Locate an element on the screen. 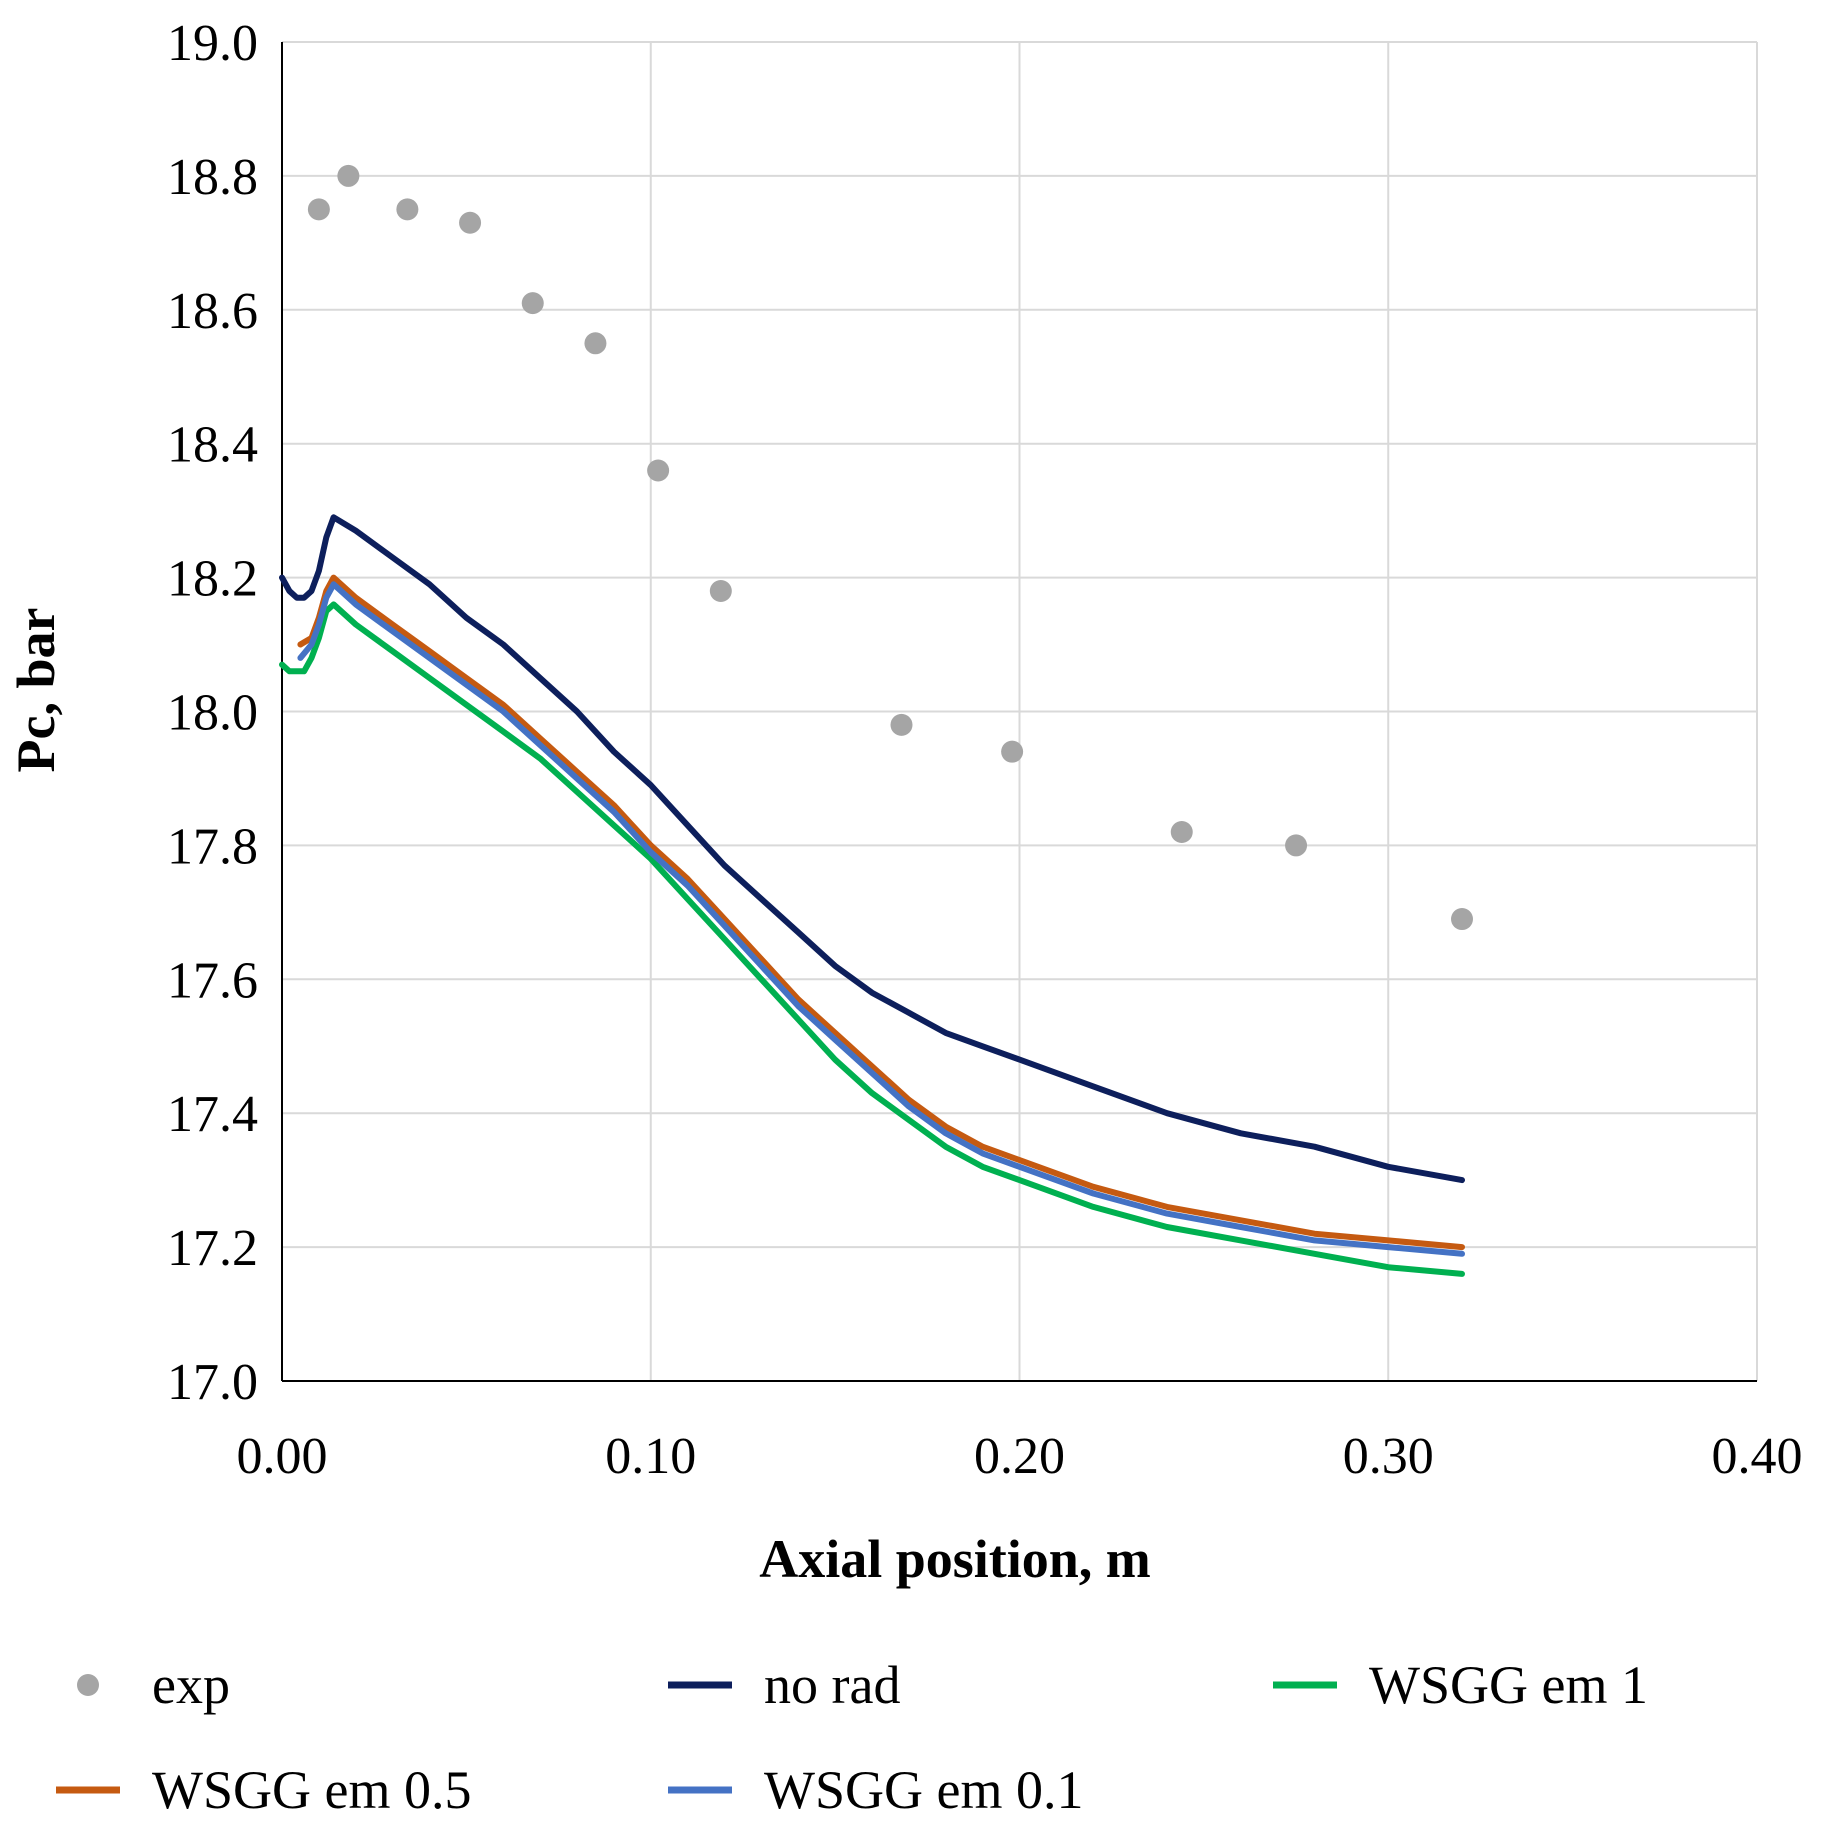  y-tick-label: 17.2 is located at coordinates (212, 1248).